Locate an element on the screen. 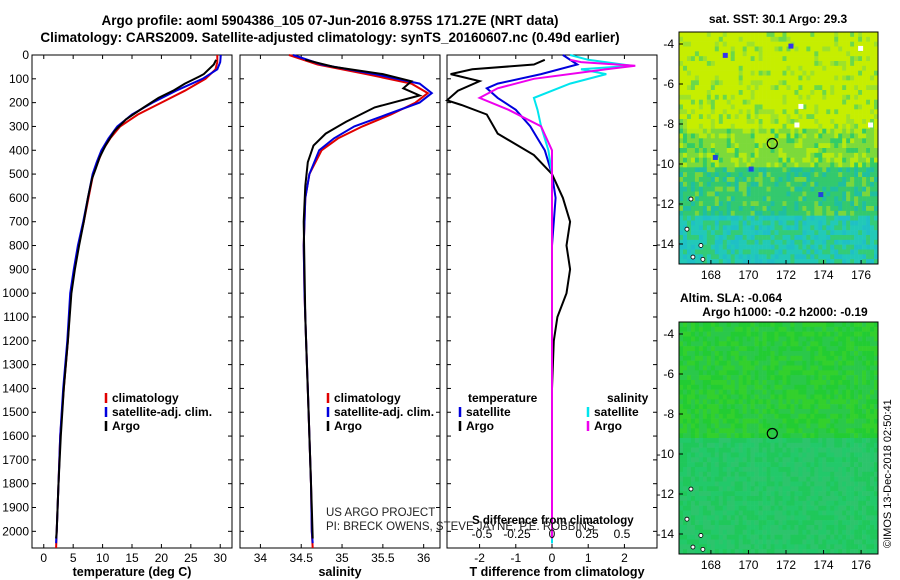 This screenshot has height=580, width=900. salinity-xtick-label: 36 is located at coordinates (424, 558).